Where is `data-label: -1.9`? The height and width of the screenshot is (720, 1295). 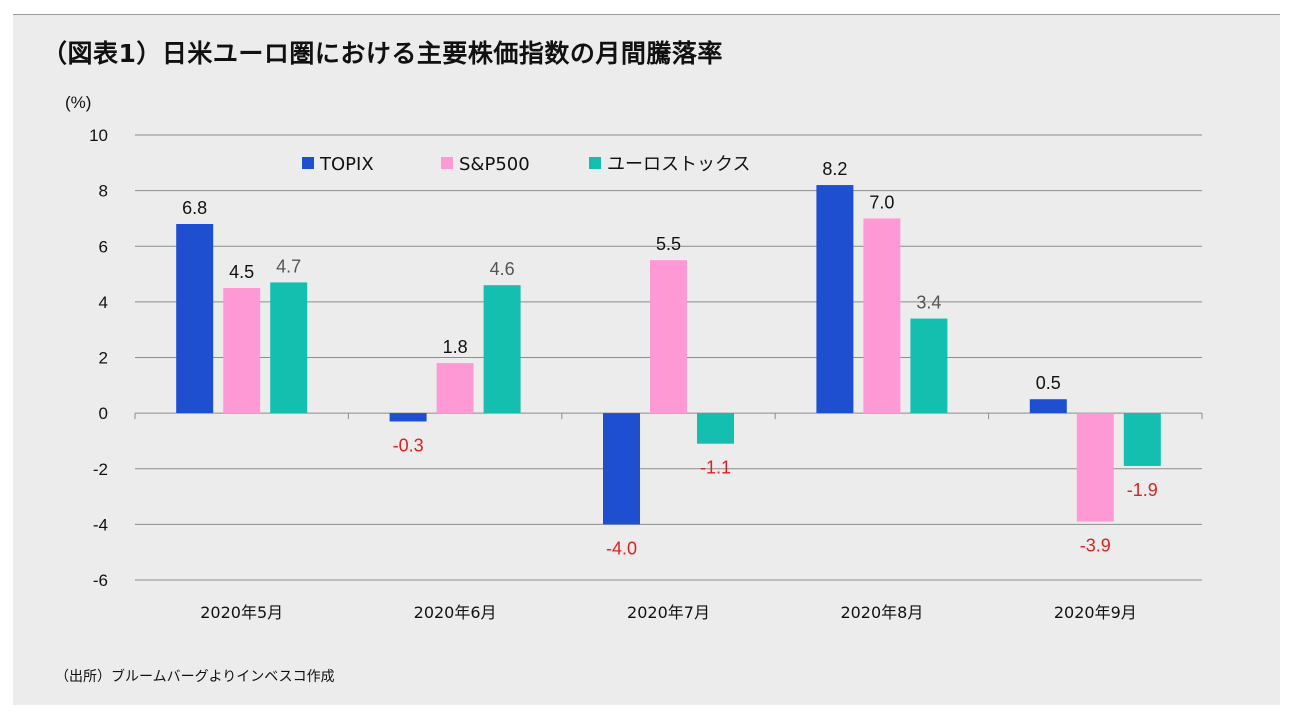
data-label: -1.9 is located at coordinates (1142, 490).